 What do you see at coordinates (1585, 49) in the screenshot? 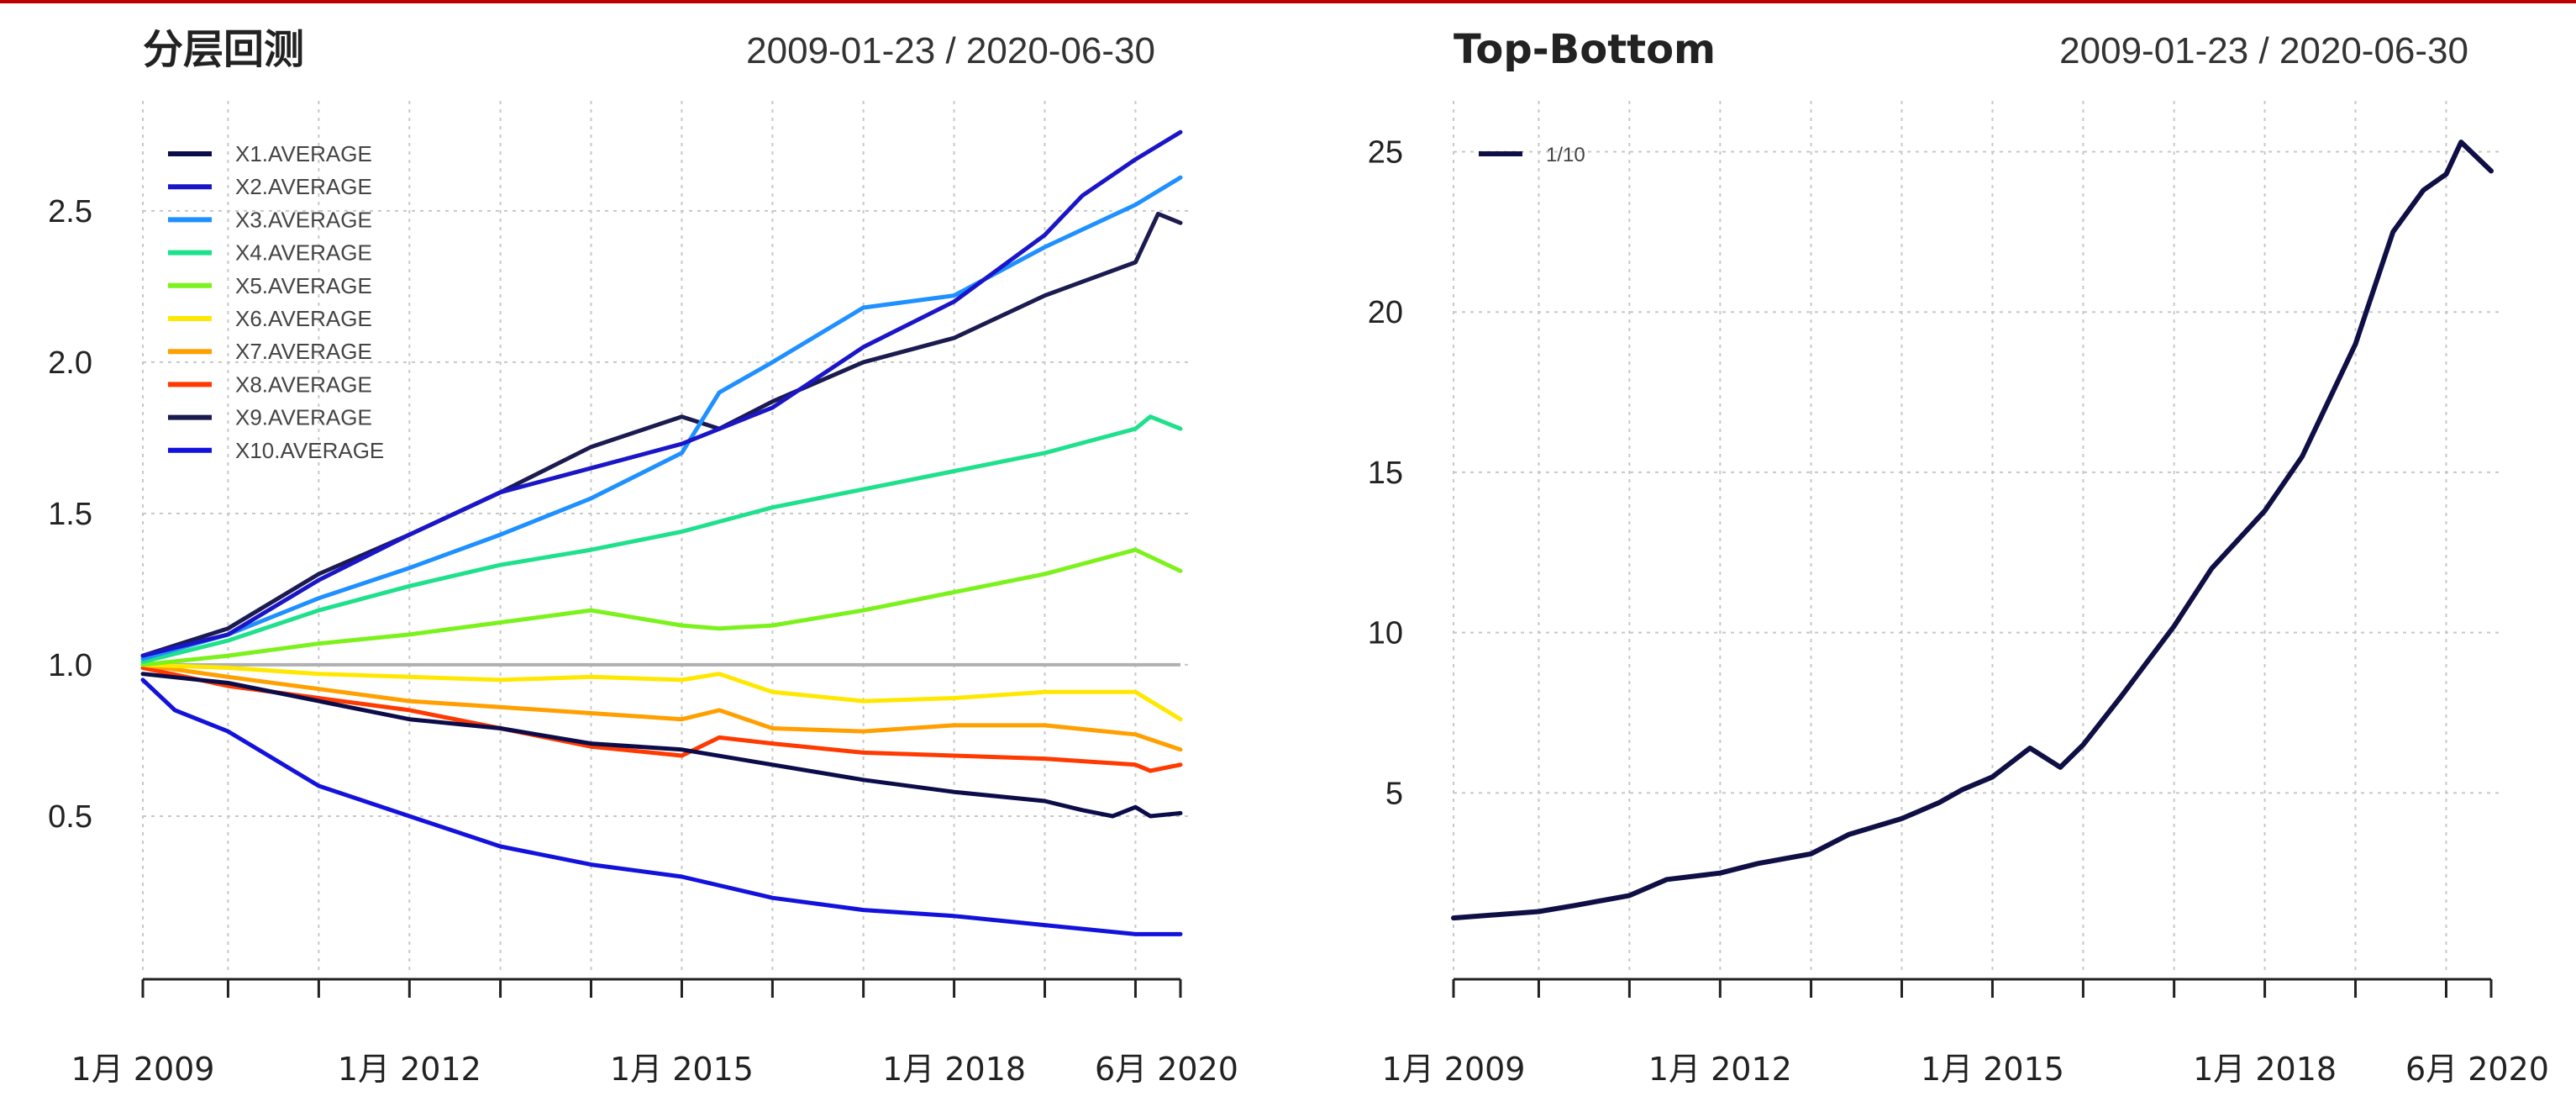
I see `right-chart-title: Top-Bottom` at bounding box center [1585, 49].